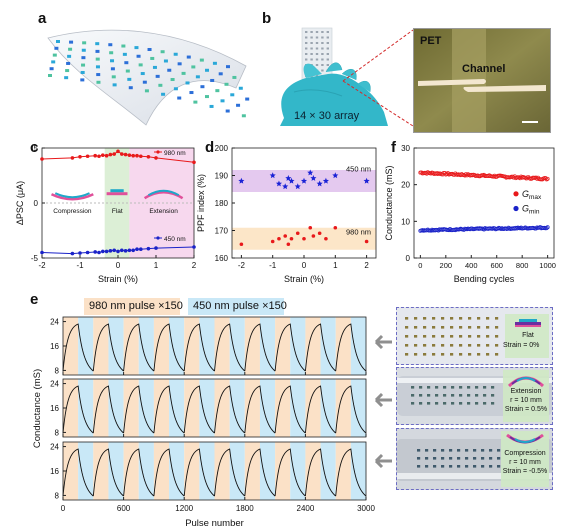  I want to click on flat-device-icon, so click(528, 323).